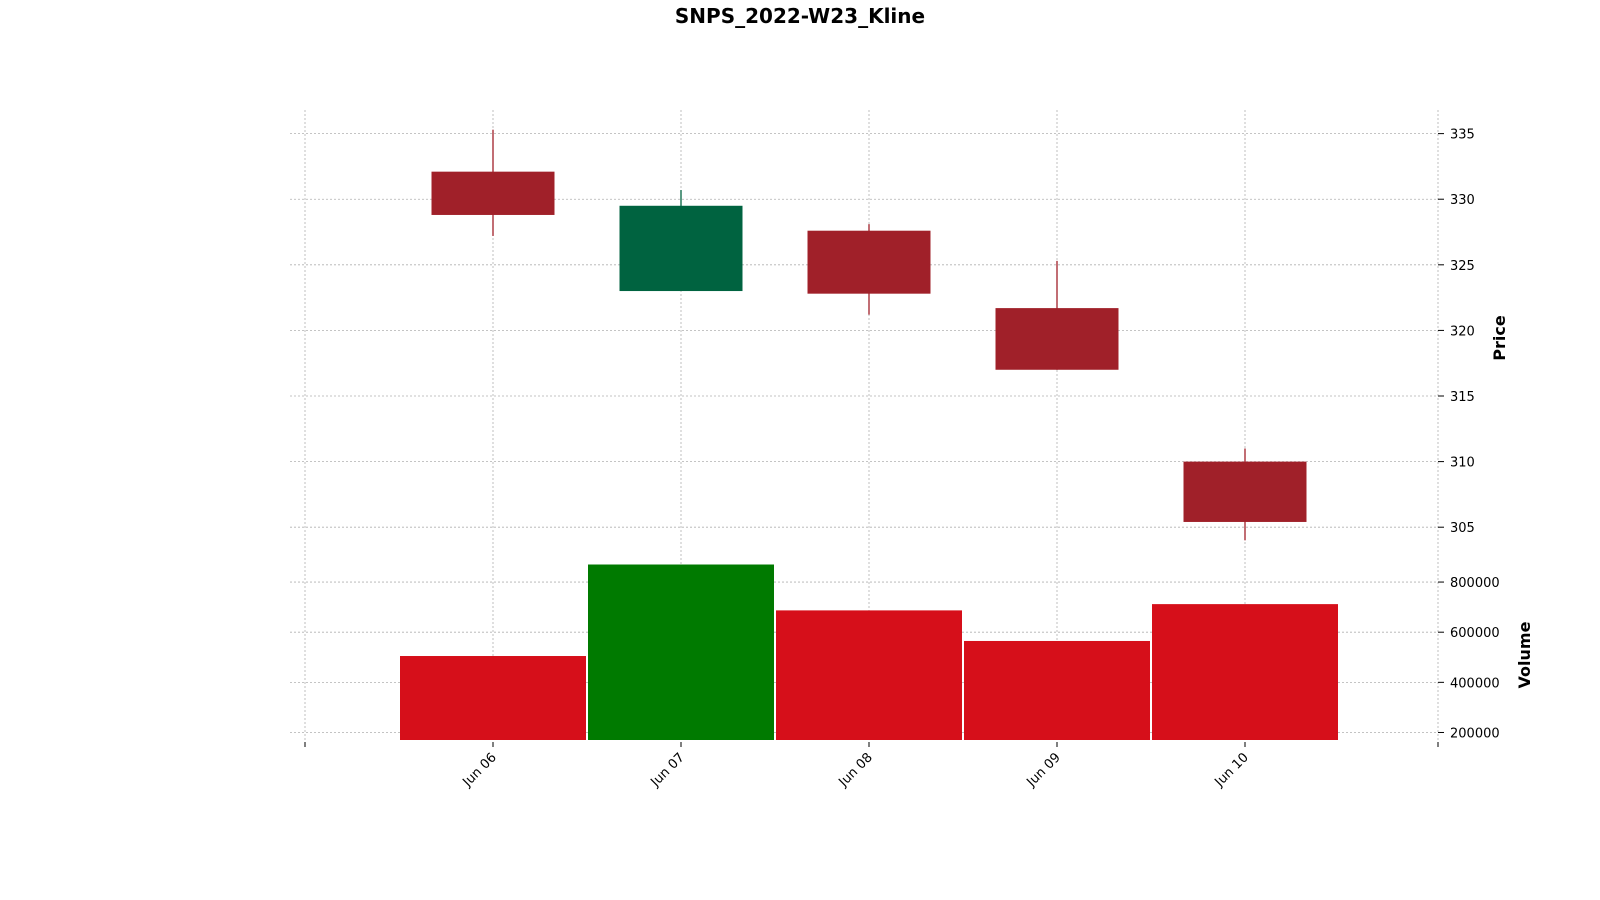 The image size is (1600, 900). I want to click on volume-tick-label: 600000, so click(1475, 633).